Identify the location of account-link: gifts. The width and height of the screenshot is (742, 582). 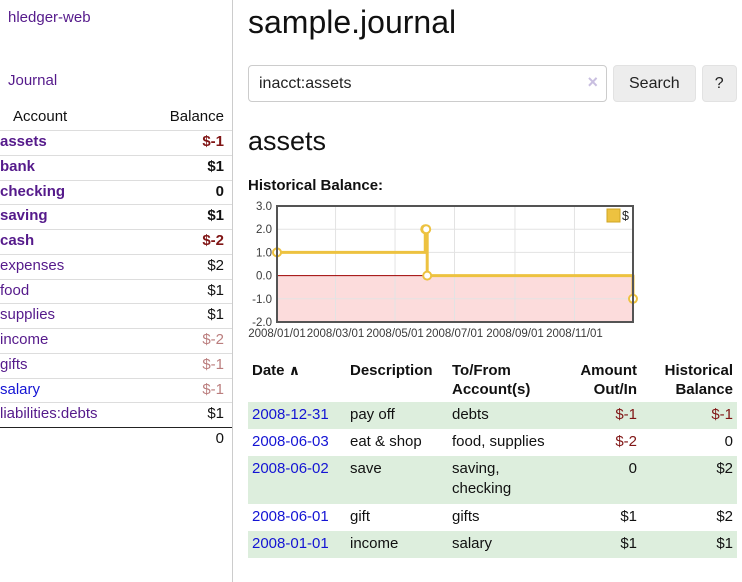
(14, 364).